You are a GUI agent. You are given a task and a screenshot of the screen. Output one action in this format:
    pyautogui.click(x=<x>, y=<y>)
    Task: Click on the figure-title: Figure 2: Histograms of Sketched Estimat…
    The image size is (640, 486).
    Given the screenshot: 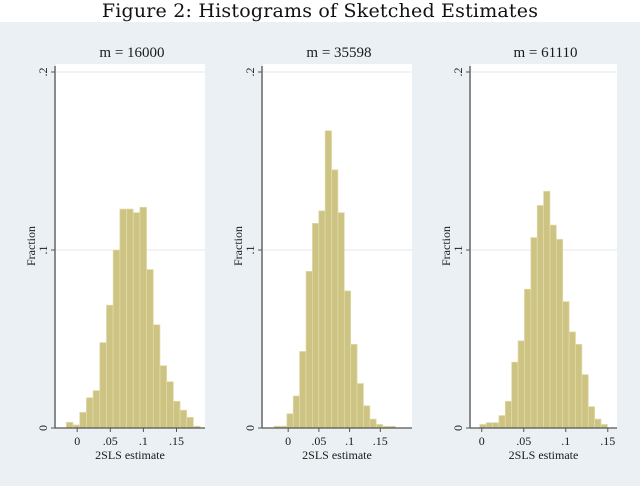 What is the action you would take?
    pyautogui.click(x=320, y=11)
    